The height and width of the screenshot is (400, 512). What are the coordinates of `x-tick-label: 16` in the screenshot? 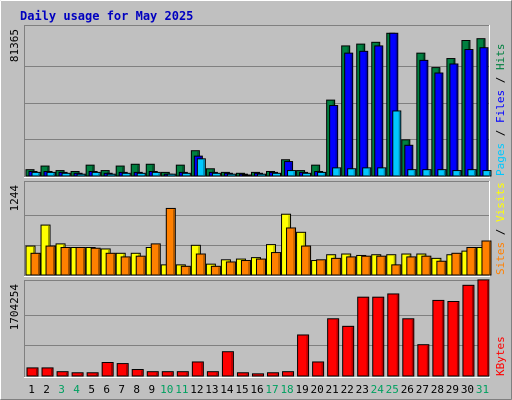 It's located at (256, 389).